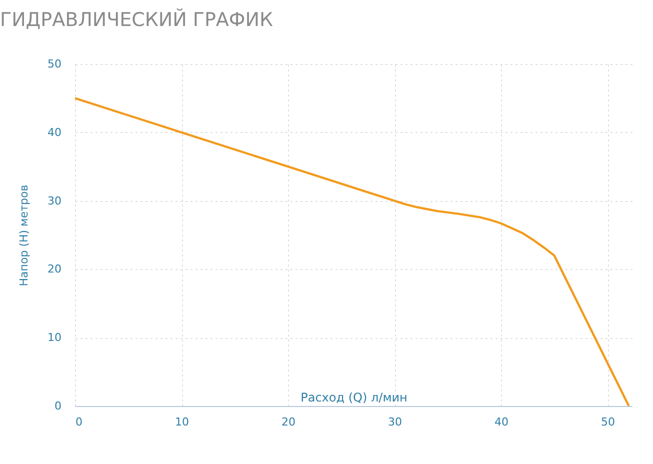  What do you see at coordinates (395, 422) in the screenshot?
I see `x-tick-label: 30` at bounding box center [395, 422].